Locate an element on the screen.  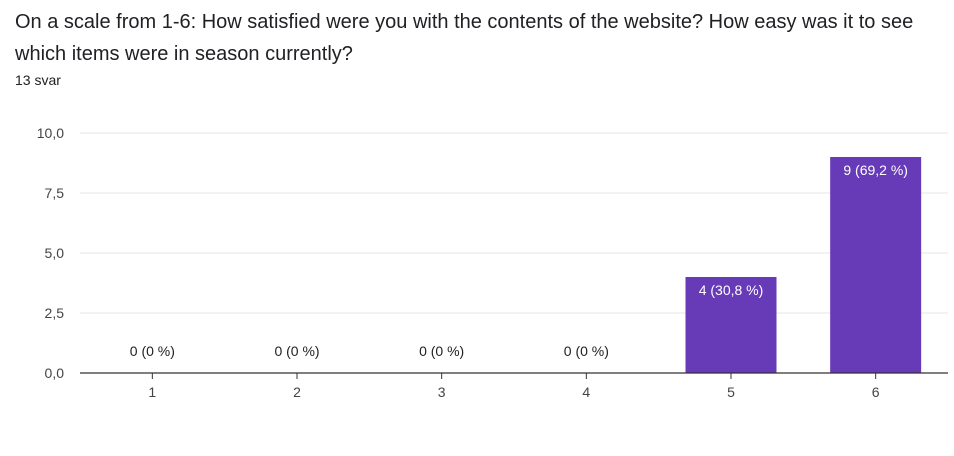
y-tick-label: 10,0 is located at coordinates (50, 133).